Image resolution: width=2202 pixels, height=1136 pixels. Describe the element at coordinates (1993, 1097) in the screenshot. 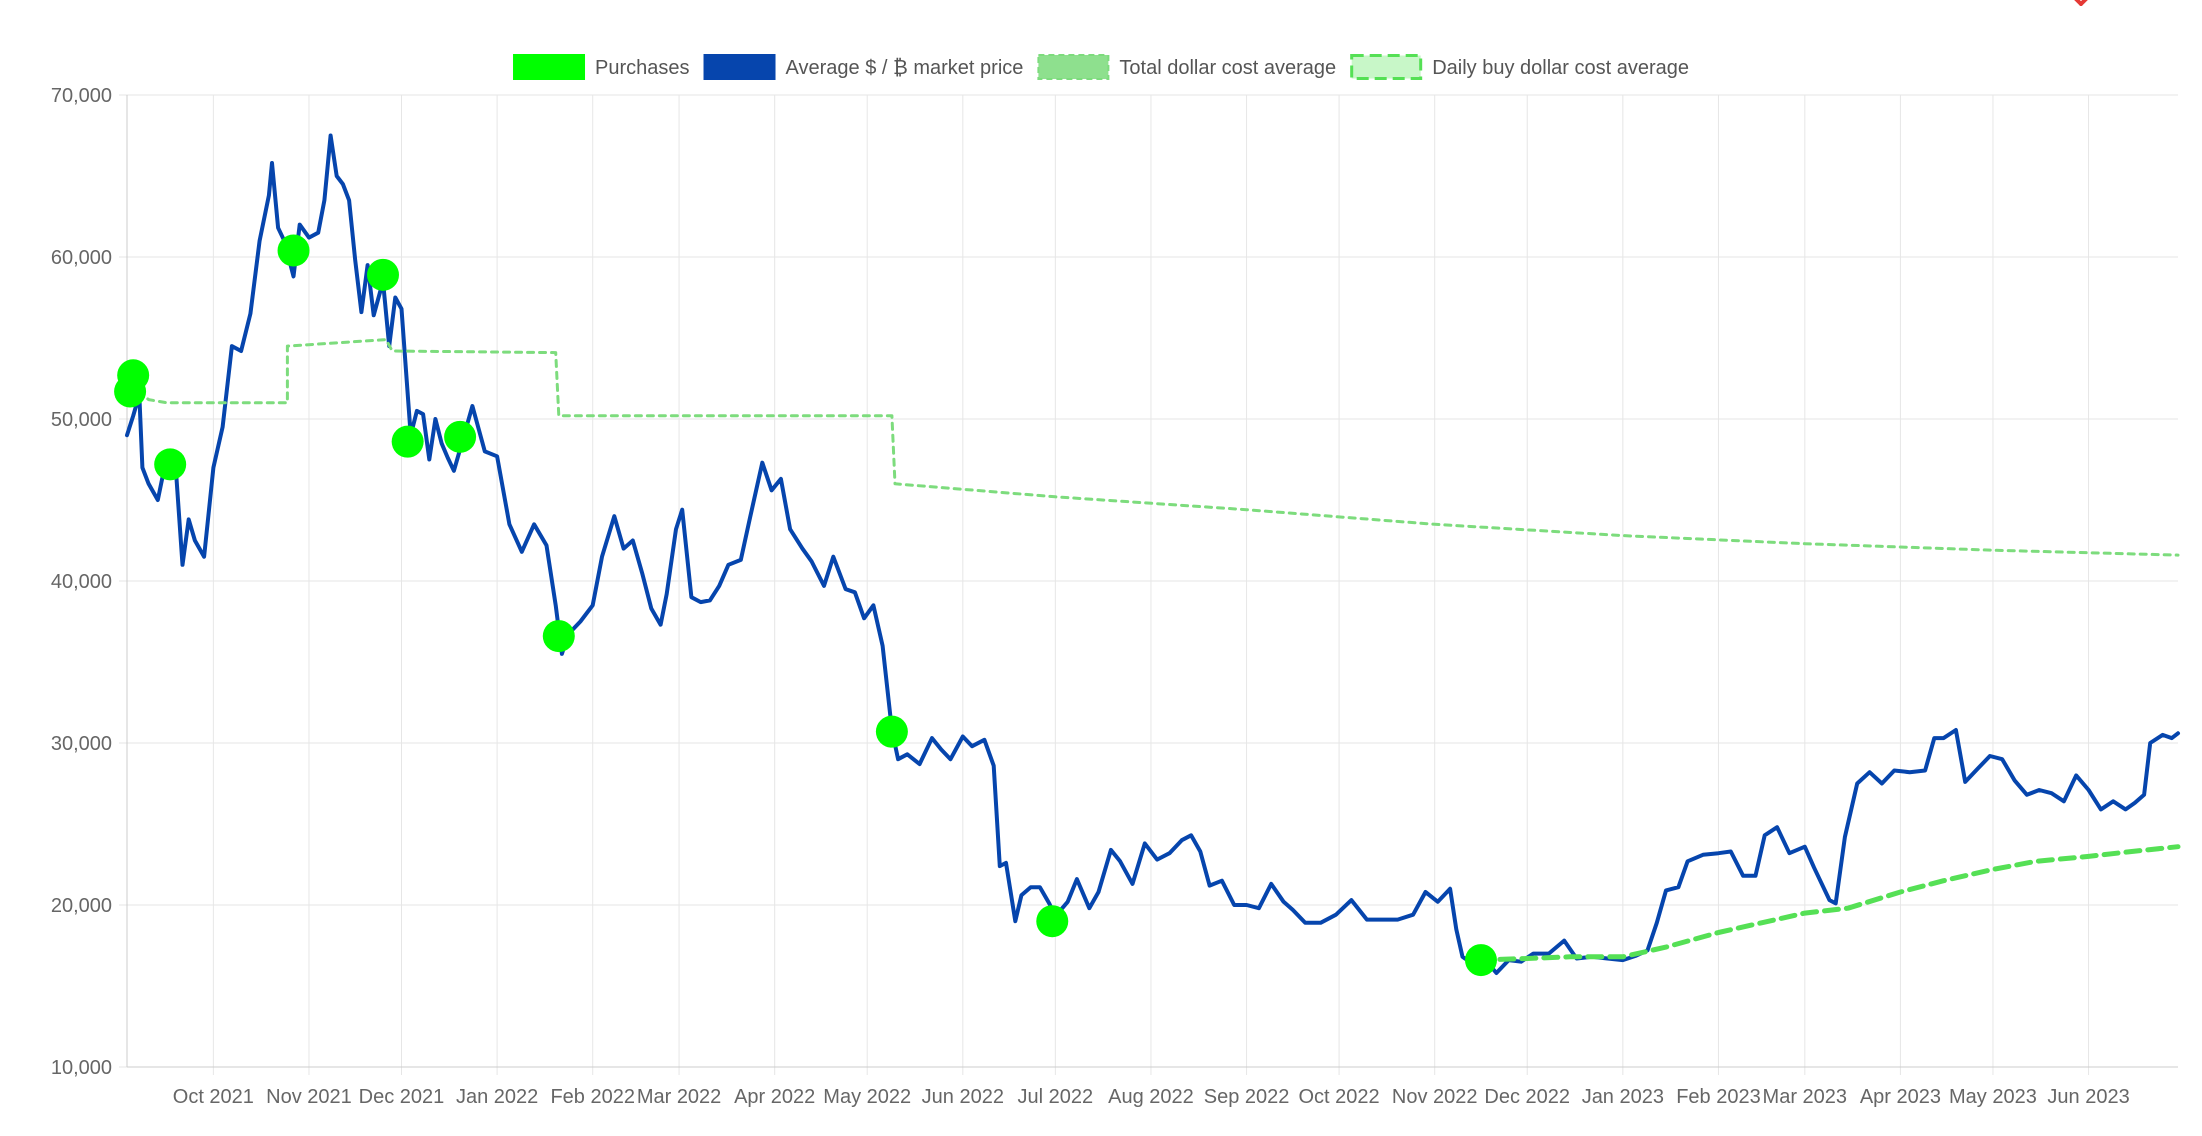

I see `x-tick-label: May 2023` at that location.